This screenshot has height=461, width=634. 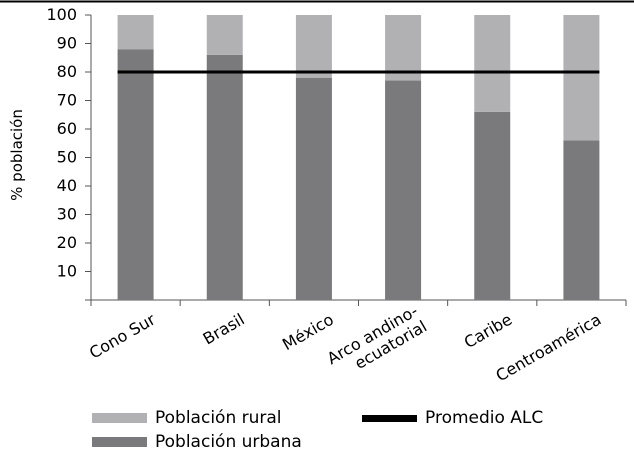 I want to click on x-tick-label-4: Caribe, so click(x=488, y=331).